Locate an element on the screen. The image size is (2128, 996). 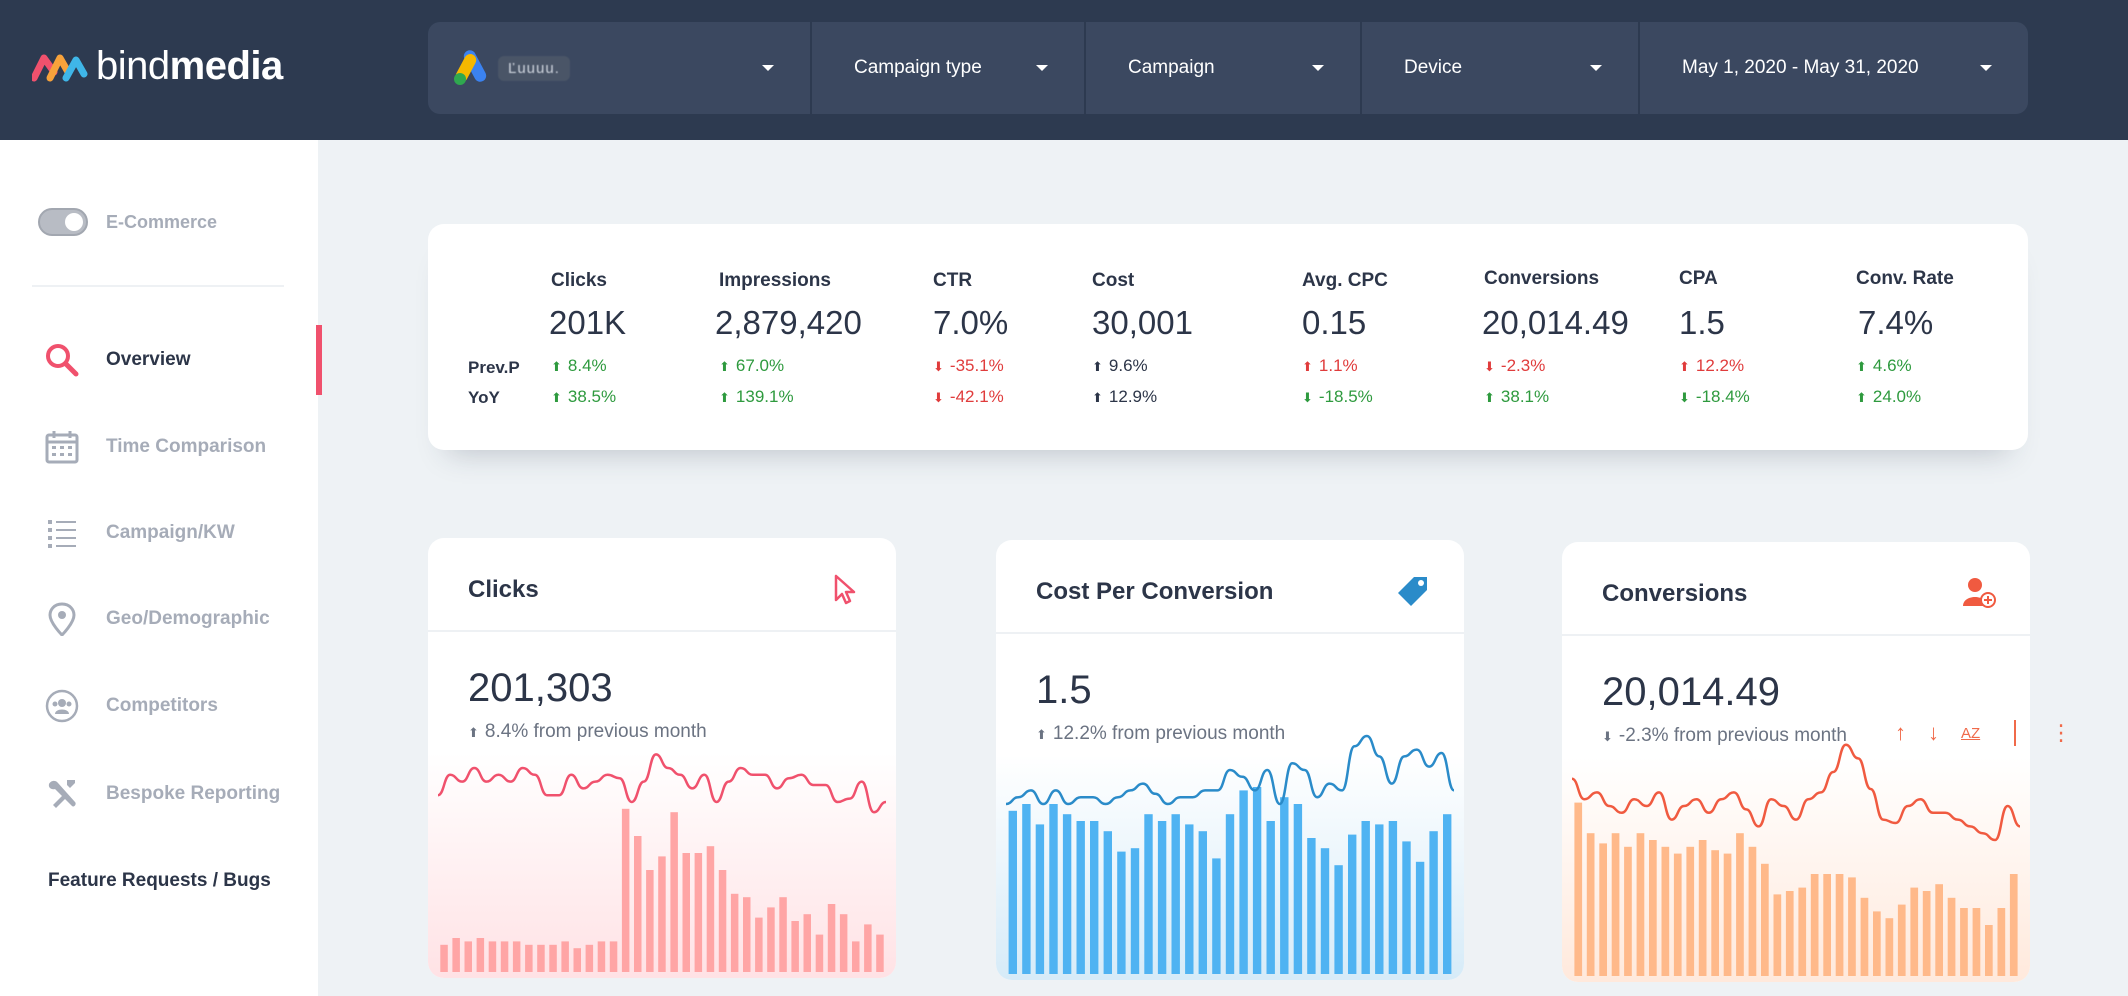
sidebar-item-overview: Overview is located at coordinates (161, 360).